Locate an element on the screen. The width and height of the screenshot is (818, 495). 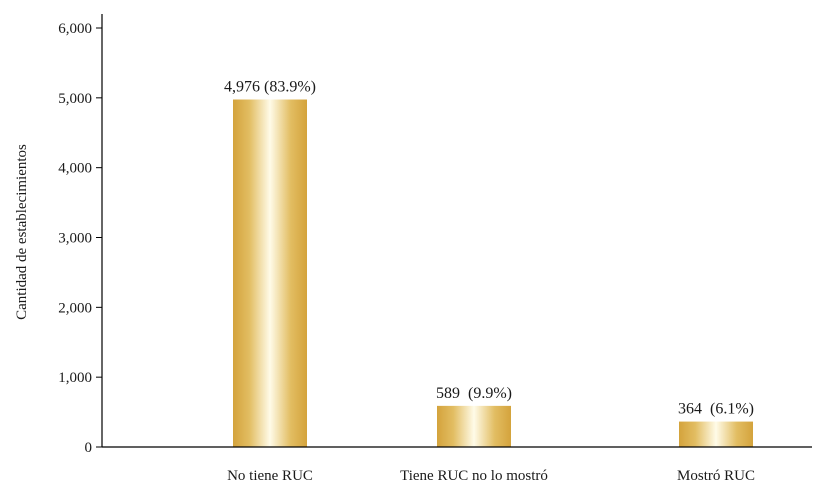
category-label: Tiene RUC no lo mostró is located at coordinates (474, 476).